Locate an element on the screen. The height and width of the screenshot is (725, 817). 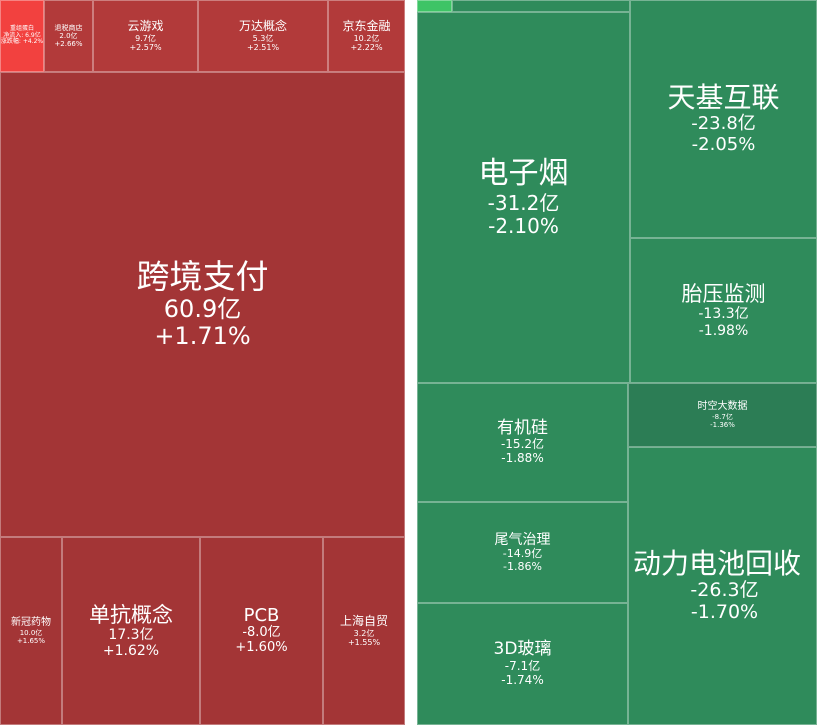
tile-name: 时空大数据 is located at coordinates (722, 407).